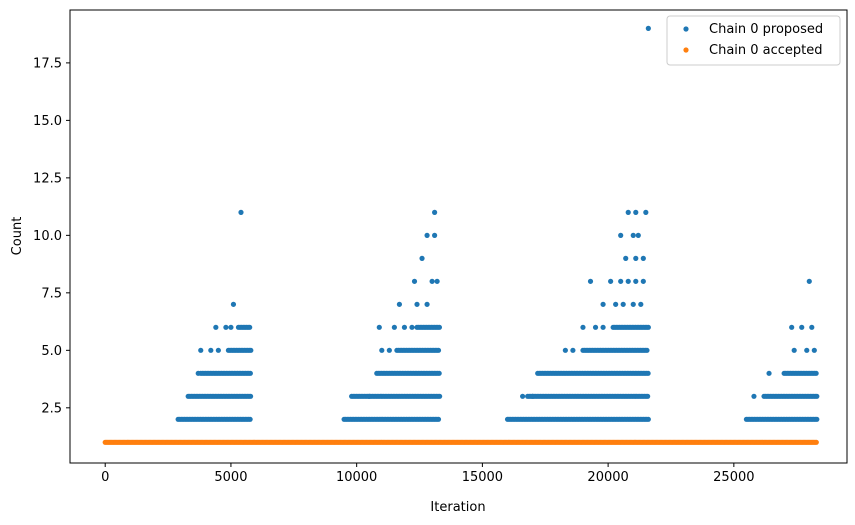 This screenshot has height=525, width=855. What do you see at coordinates (482, 477) in the screenshot?
I see `x-tick-label: 15000` at bounding box center [482, 477].